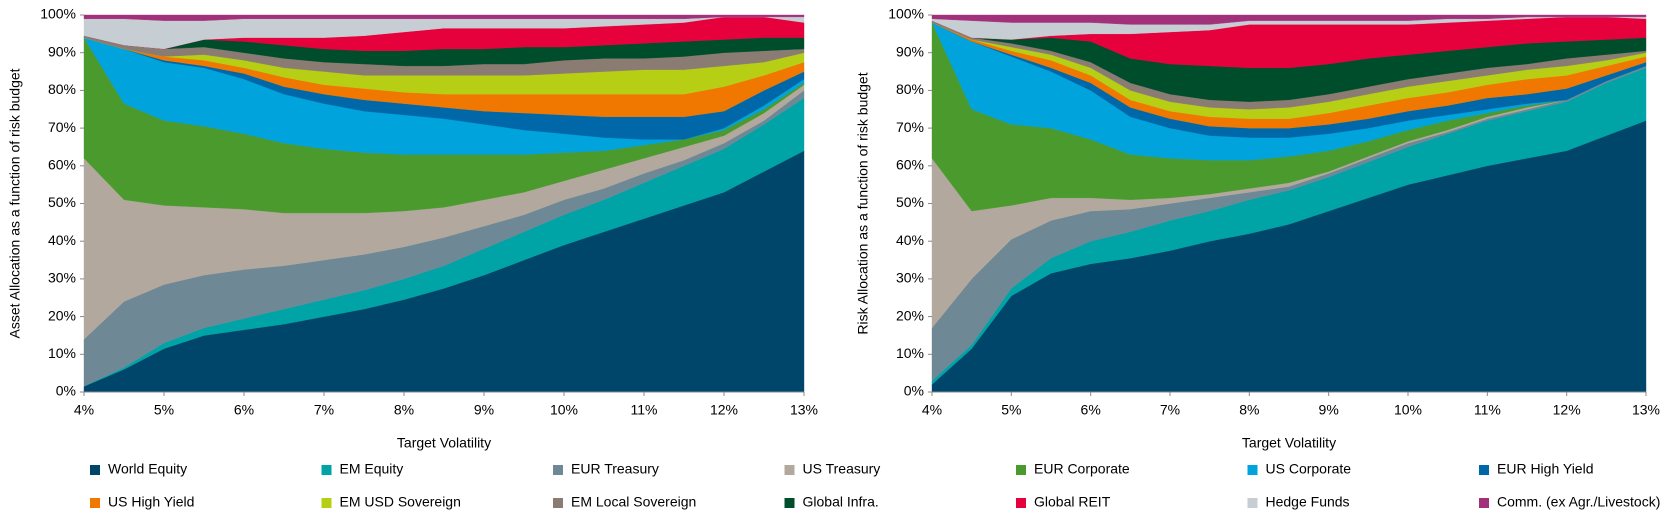 Image resolution: width=1675 pixels, height=532 pixels. I want to click on legend-label: US Corporate, so click(1309, 469).